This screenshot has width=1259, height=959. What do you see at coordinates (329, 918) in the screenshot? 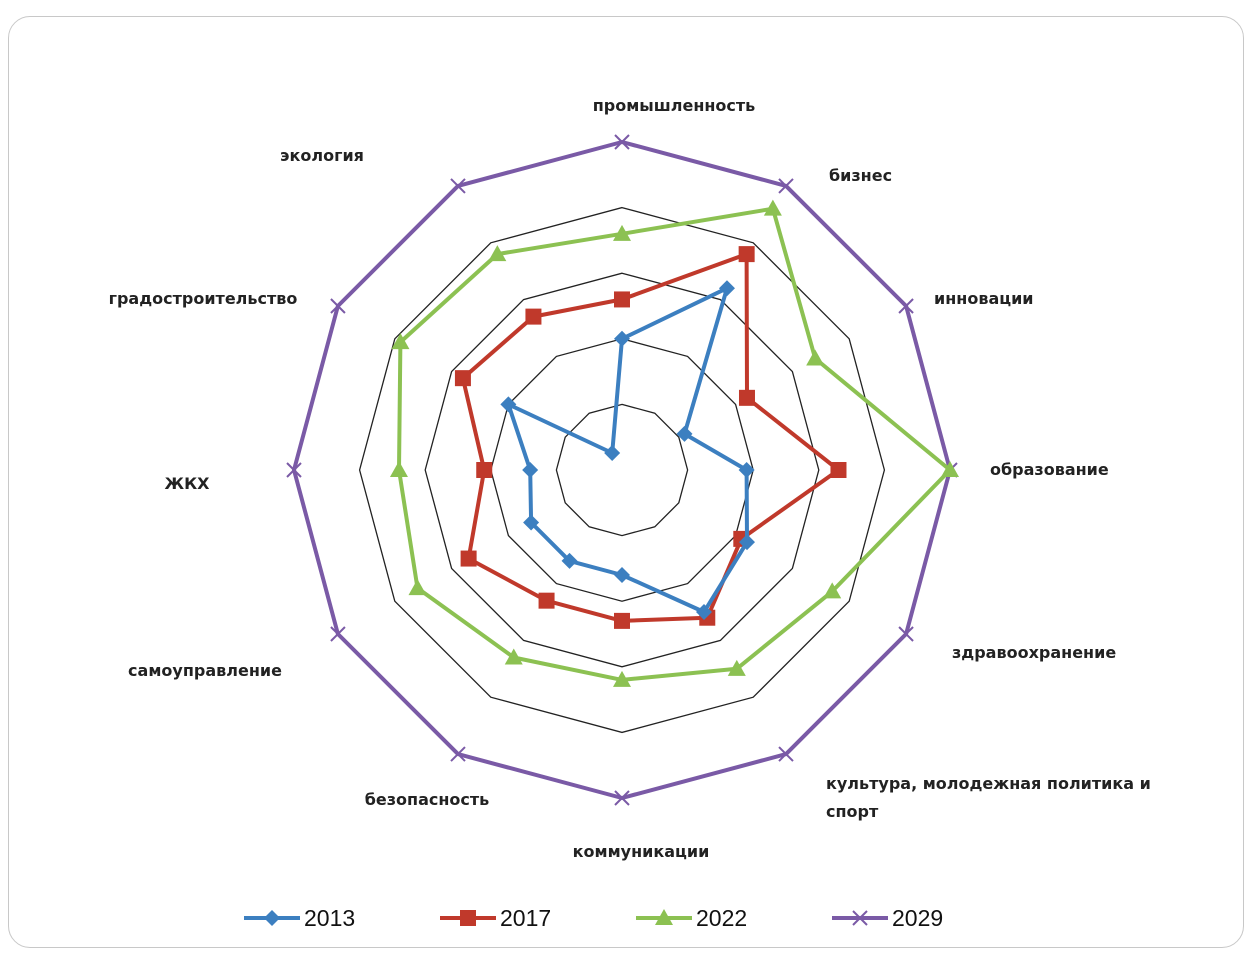
I see `legend-label-2013: 2013` at bounding box center [329, 918].